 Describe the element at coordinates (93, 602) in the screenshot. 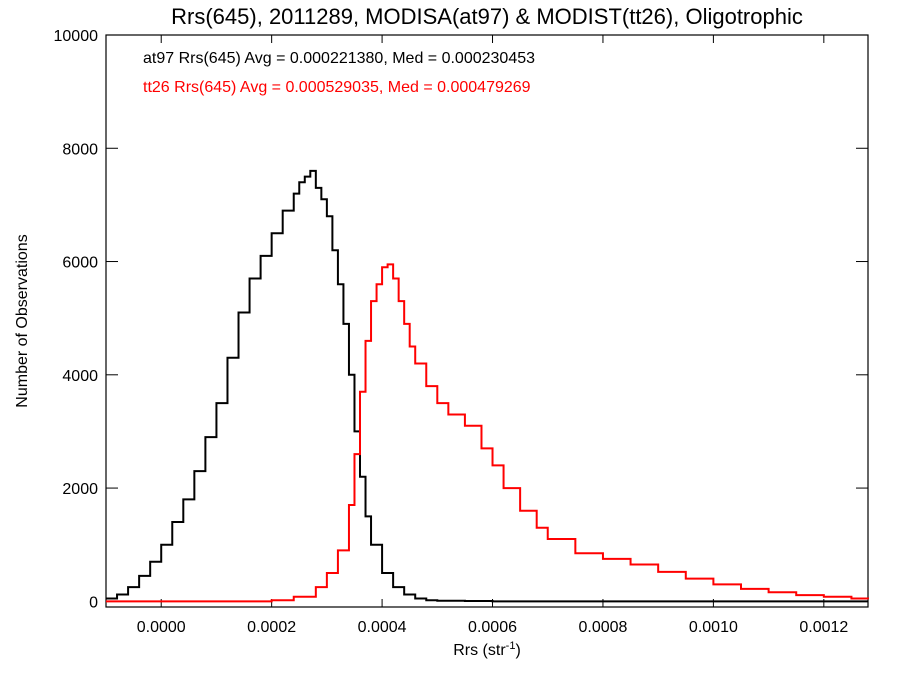

I see `y-tick-label: 0` at that location.